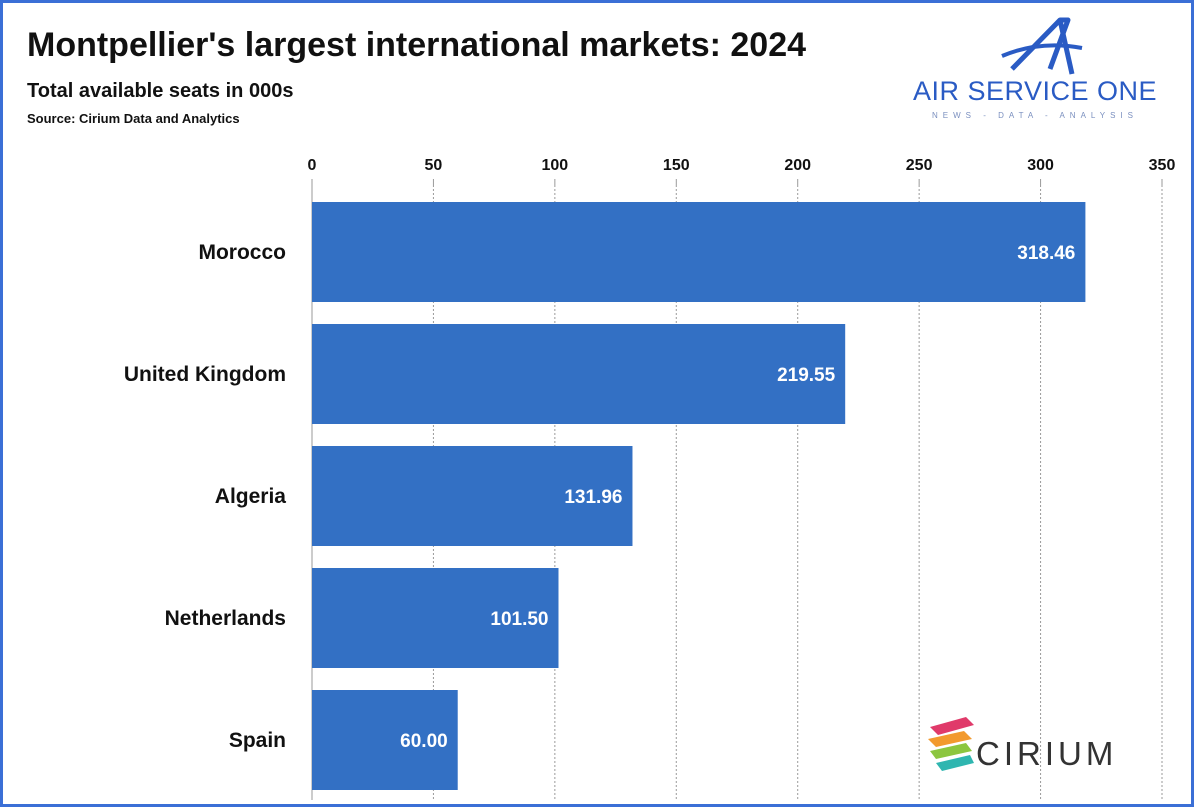 Image resolution: width=1194 pixels, height=807 pixels. What do you see at coordinates (225, 618) in the screenshot?
I see `category-label: Netherlands` at bounding box center [225, 618].